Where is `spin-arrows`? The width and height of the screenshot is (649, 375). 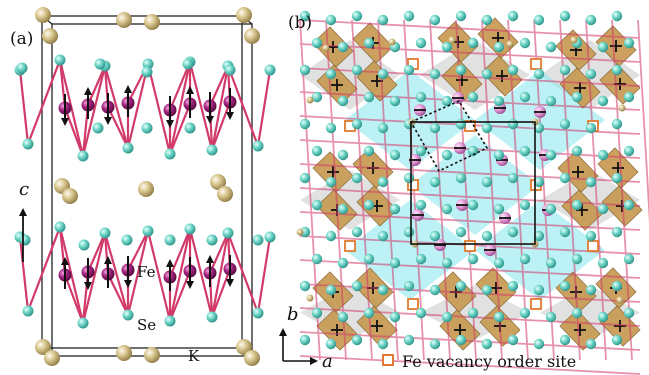
spin-arrows is located at coordinates (147, 188).